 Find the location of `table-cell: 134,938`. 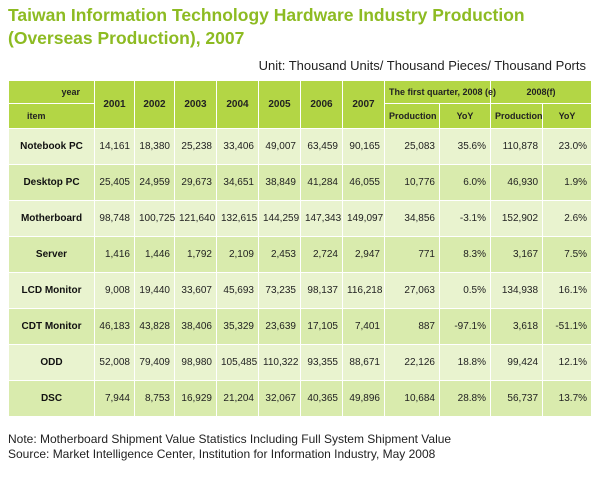

table-cell: 134,938 is located at coordinates (517, 290).